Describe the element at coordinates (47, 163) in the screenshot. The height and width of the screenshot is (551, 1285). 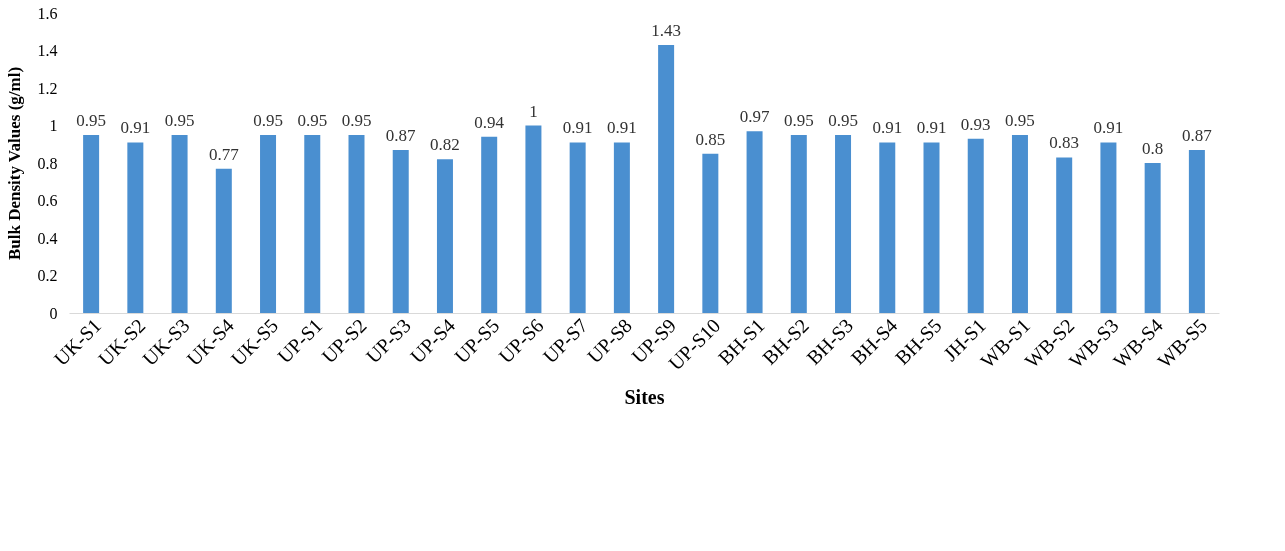
I see `y-tick-label: 0.8` at that location.